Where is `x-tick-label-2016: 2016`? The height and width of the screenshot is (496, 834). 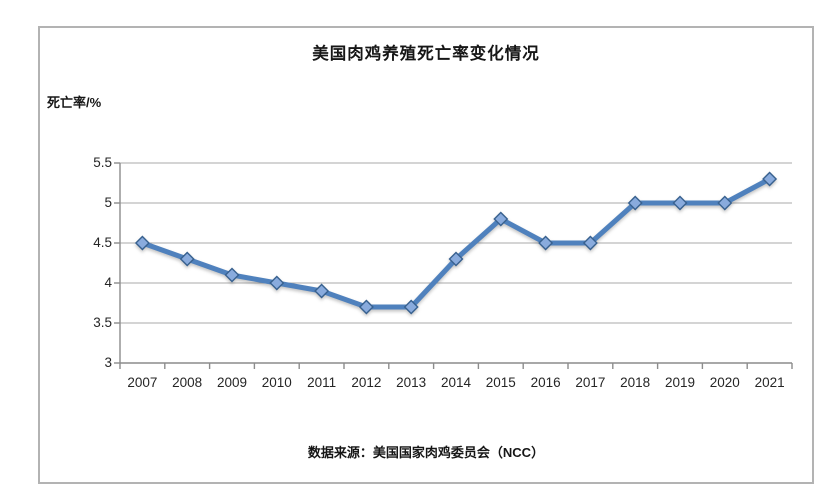
x-tick-label-2016: 2016 is located at coordinates (545, 382).